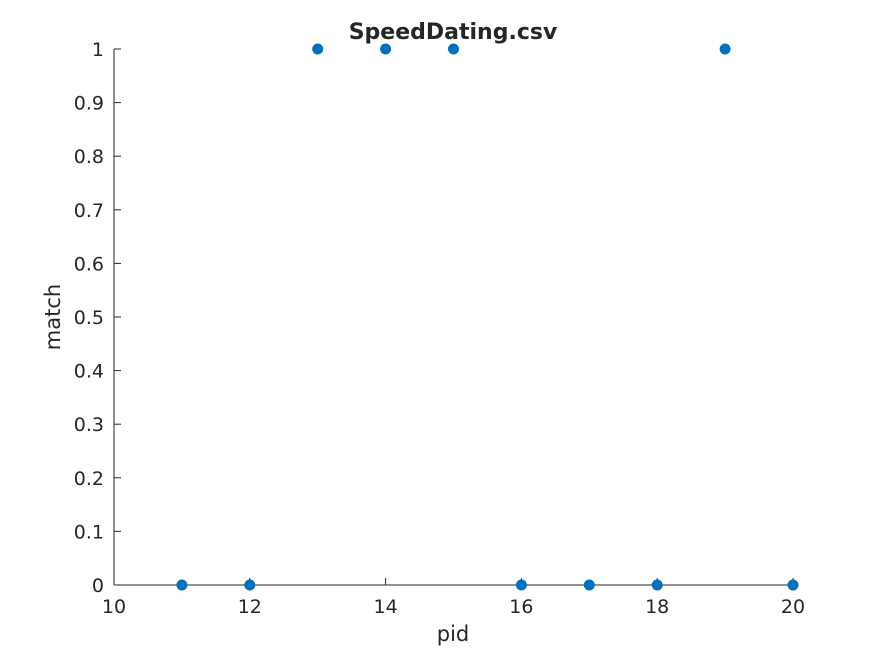 This screenshot has width=875, height=660. I want to click on y-tick-label: 0.7, so click(89, 211).